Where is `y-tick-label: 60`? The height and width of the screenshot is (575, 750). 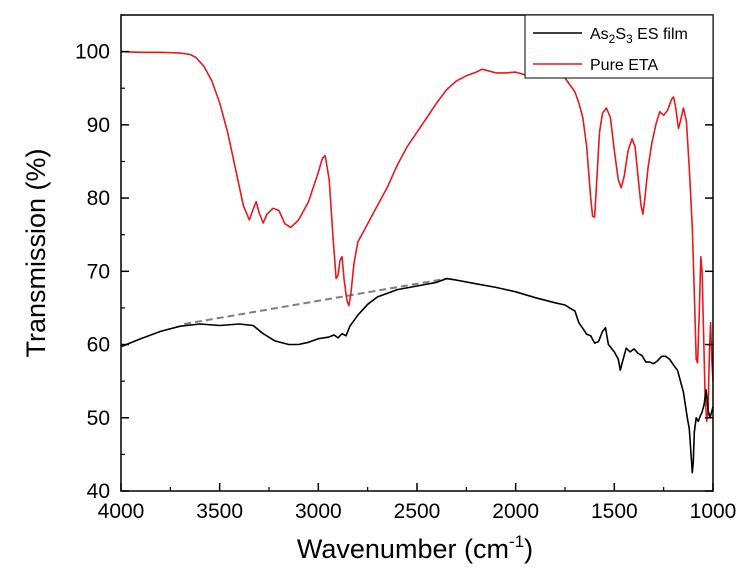
y-tick-label: 60 is located at coordinates (98, 345).